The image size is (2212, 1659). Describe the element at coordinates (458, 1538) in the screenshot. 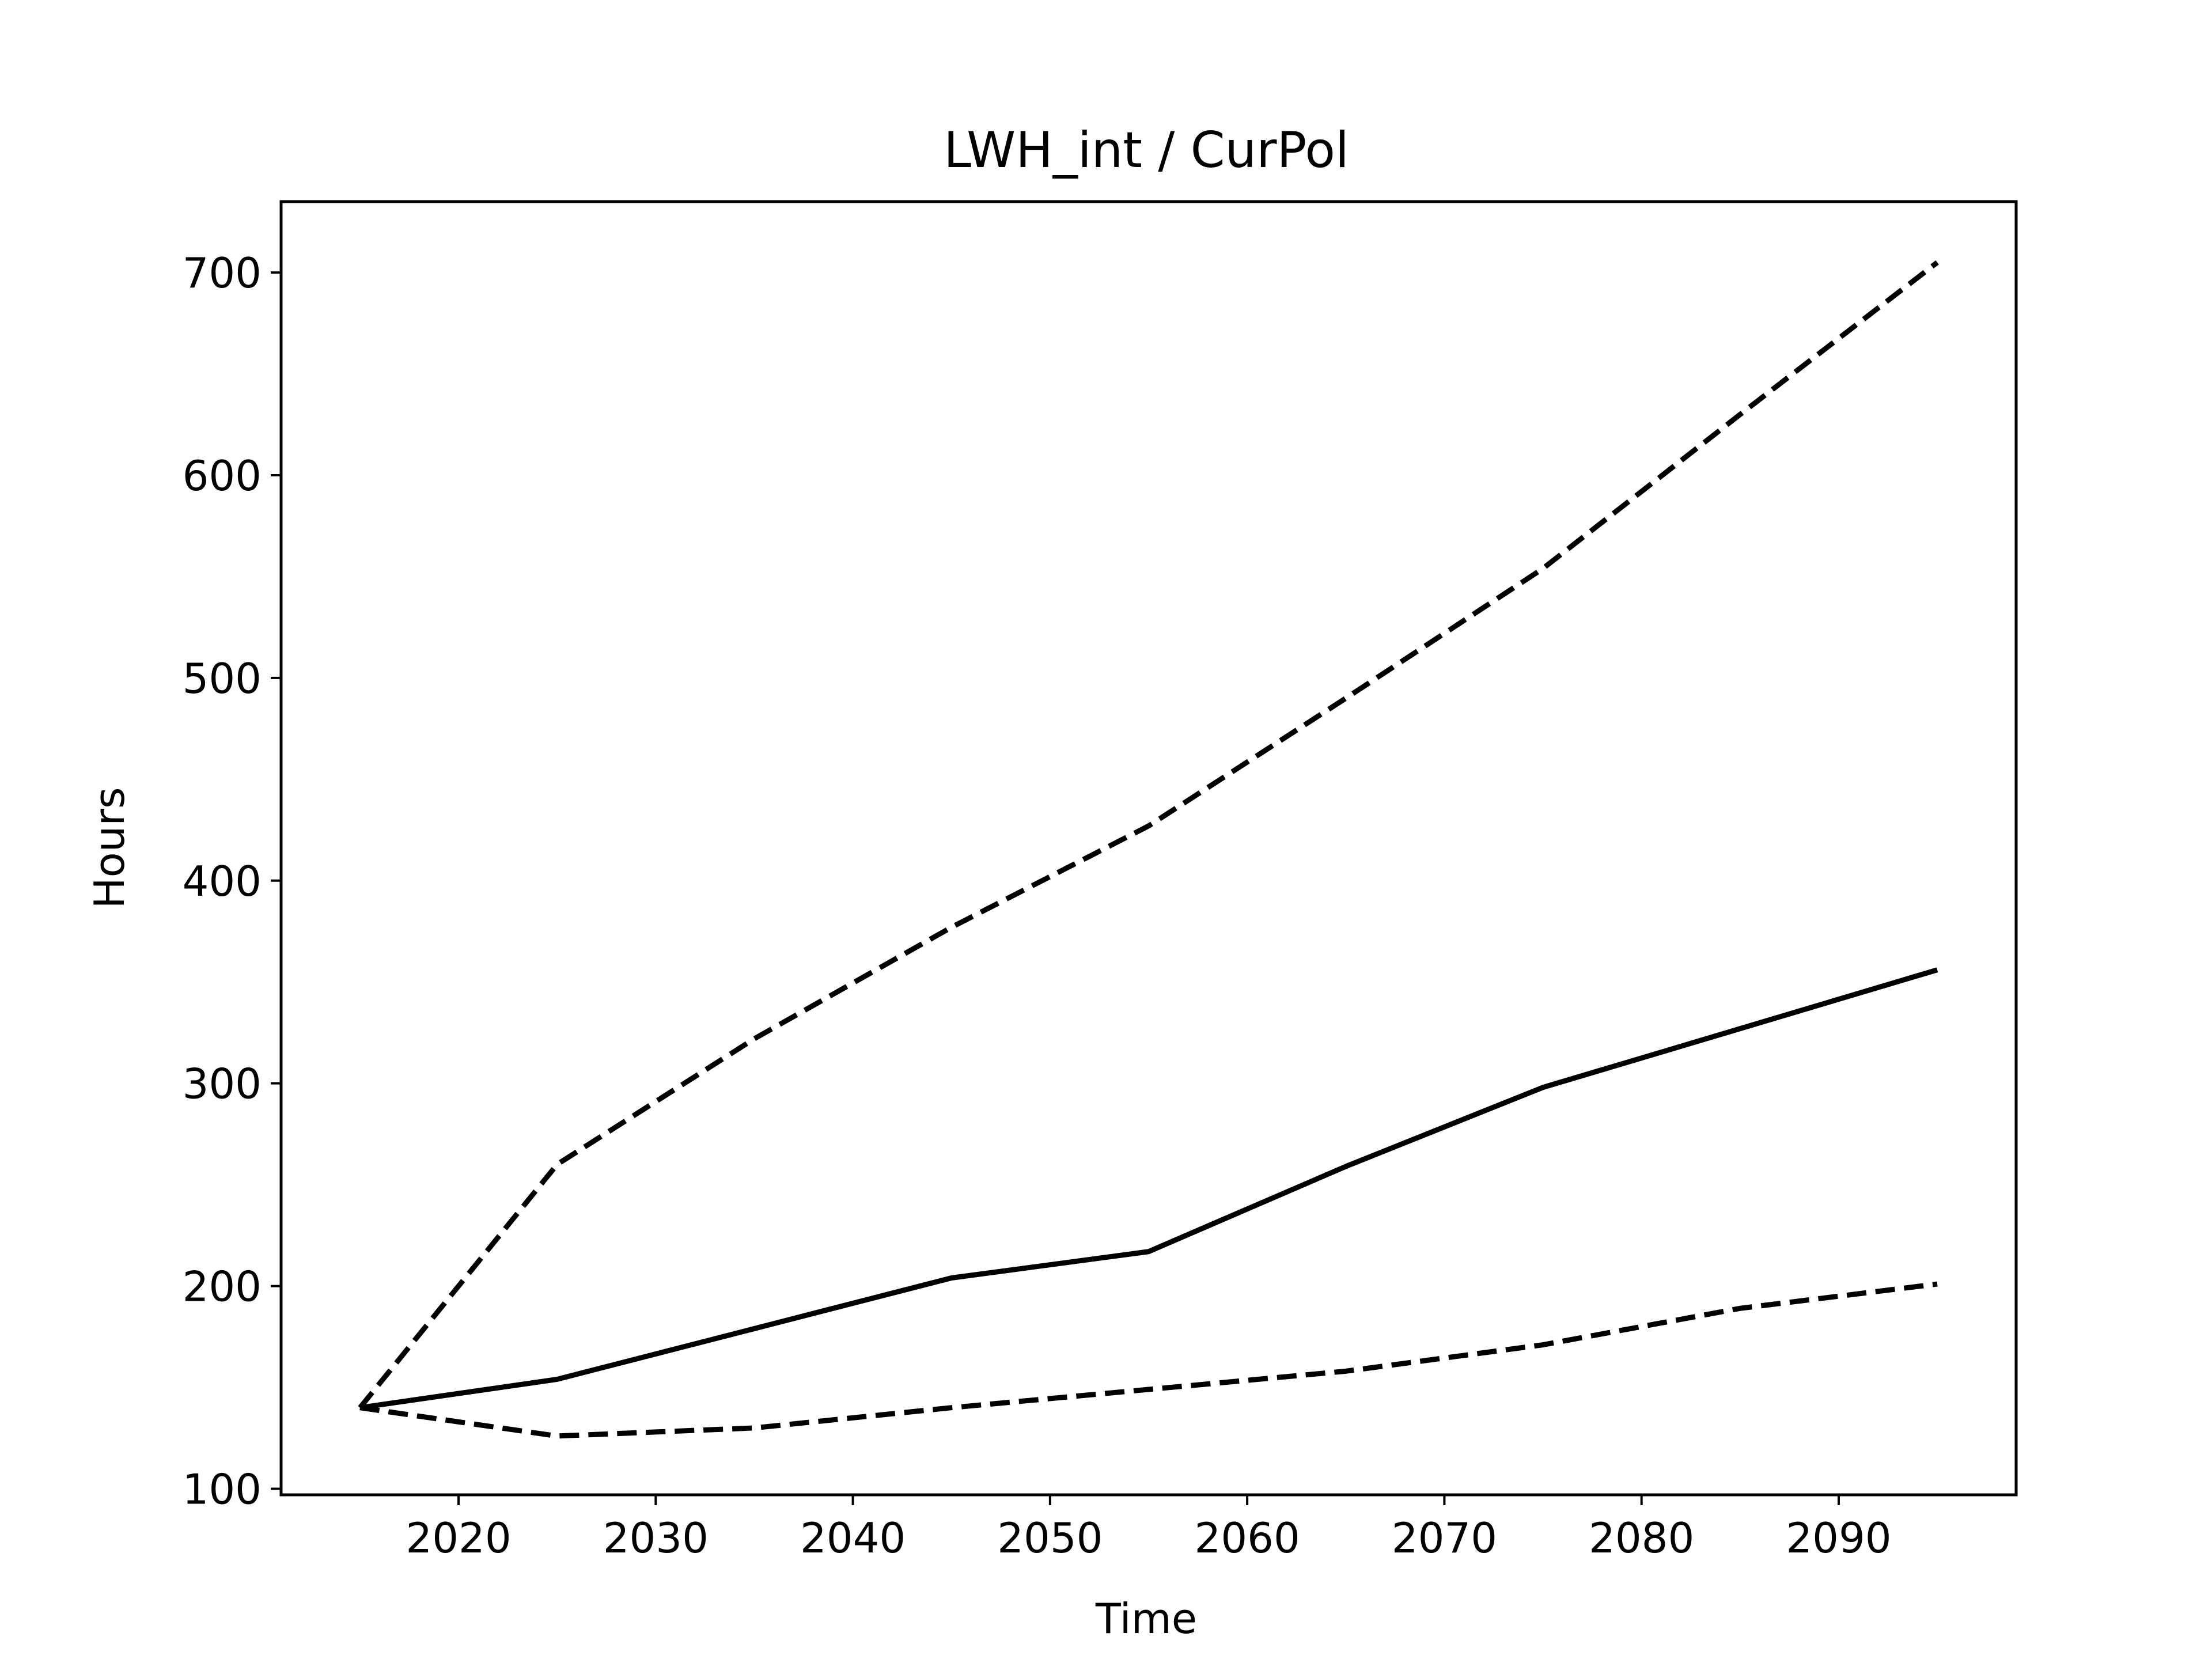

I see `x-tick-label: 2020` at that location.